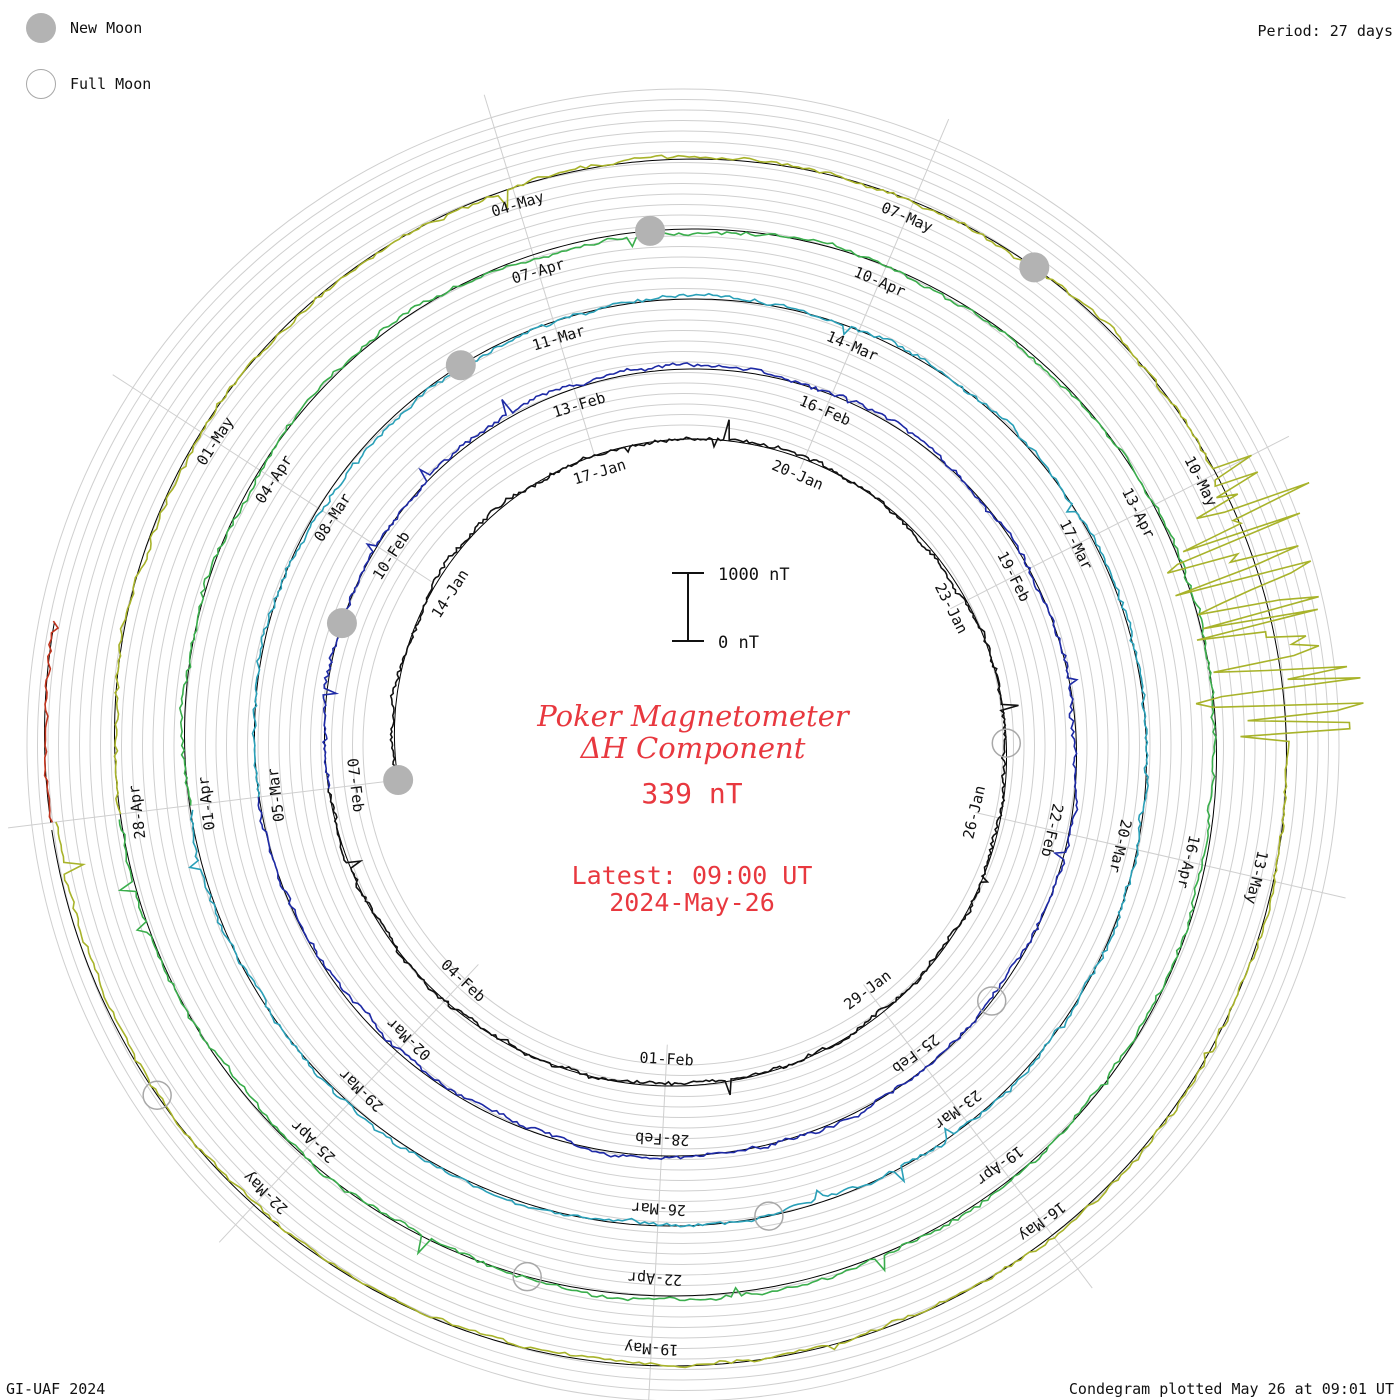  I want to click on scale-bar: 1000 nT 0 nT, so click(731, 609).